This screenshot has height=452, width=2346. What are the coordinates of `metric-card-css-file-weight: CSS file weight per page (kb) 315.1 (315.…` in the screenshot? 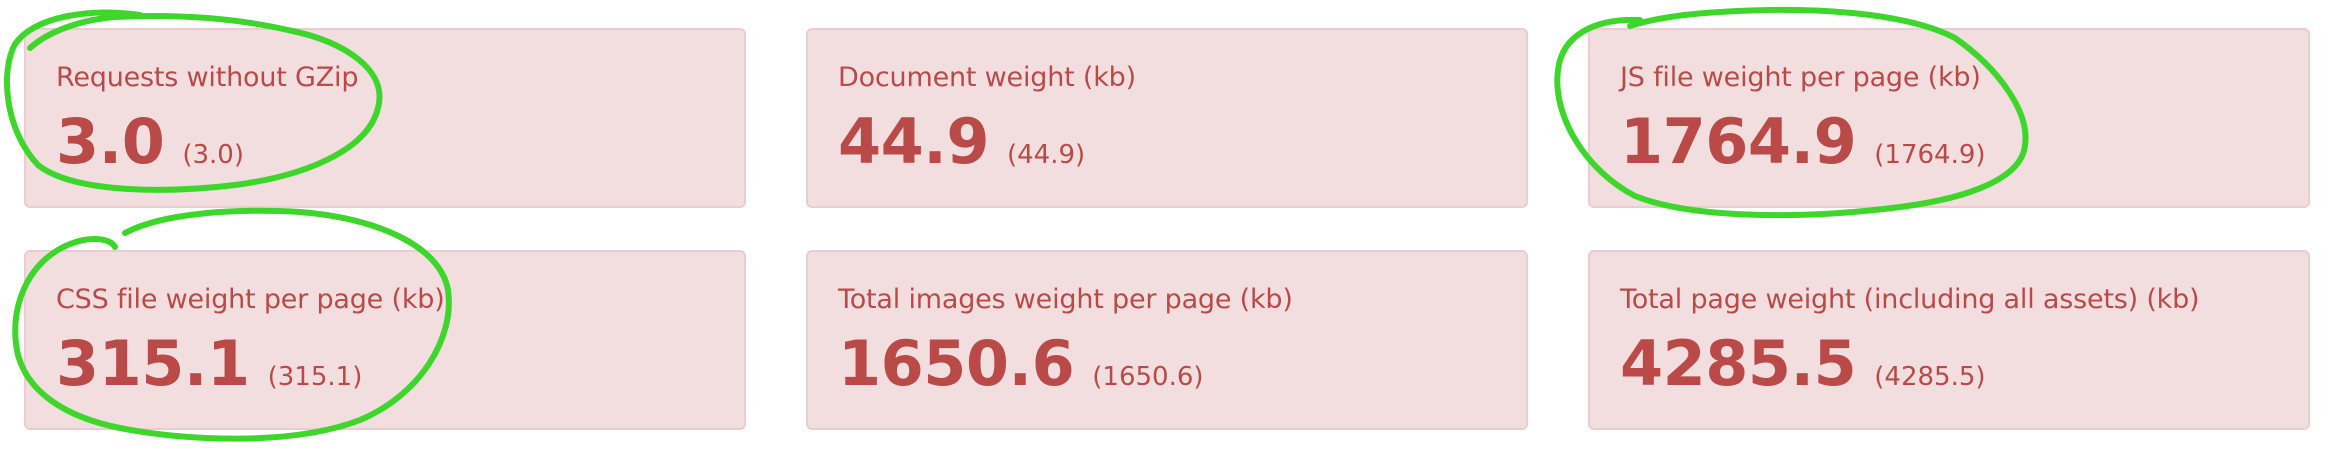 It's located at (385, 340).